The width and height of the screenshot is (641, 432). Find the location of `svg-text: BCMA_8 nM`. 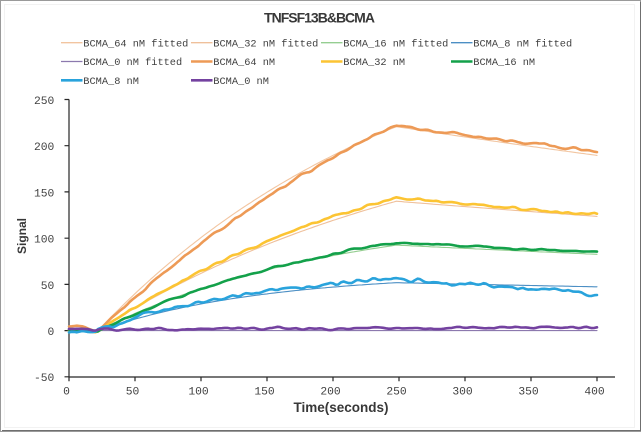

svg-text: BCMA_8 nM is located at coordinates (111, 82).